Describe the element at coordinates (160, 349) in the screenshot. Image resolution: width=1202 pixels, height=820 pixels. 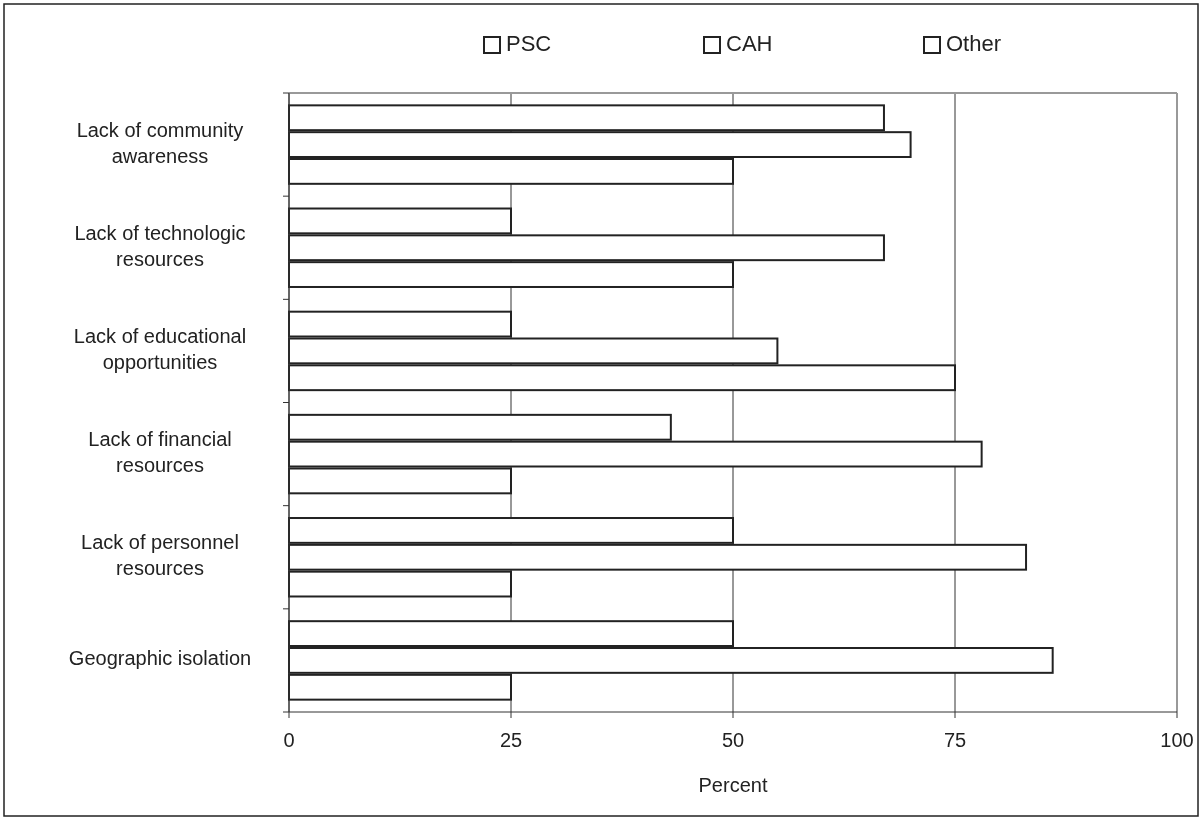
I see `y-tick-label: Lack of educational opportunities` at that location.